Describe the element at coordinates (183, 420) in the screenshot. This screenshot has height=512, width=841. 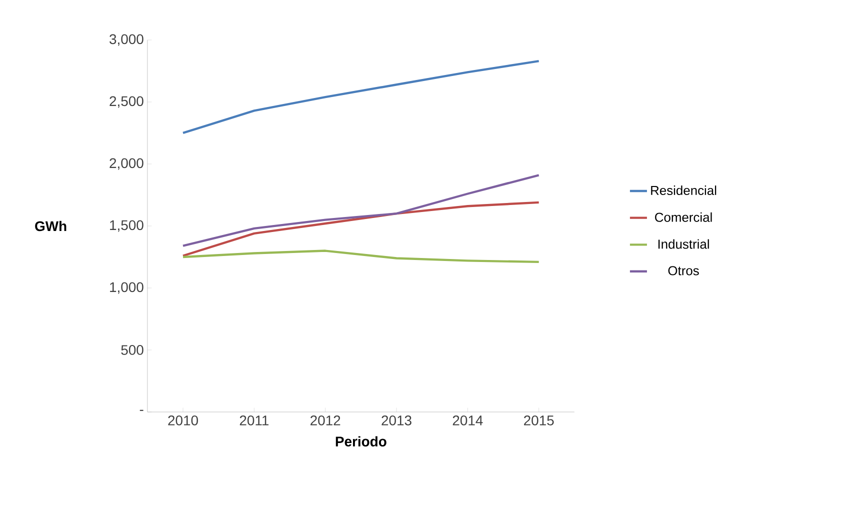
I see `x-tick-label: 2010` at that location.